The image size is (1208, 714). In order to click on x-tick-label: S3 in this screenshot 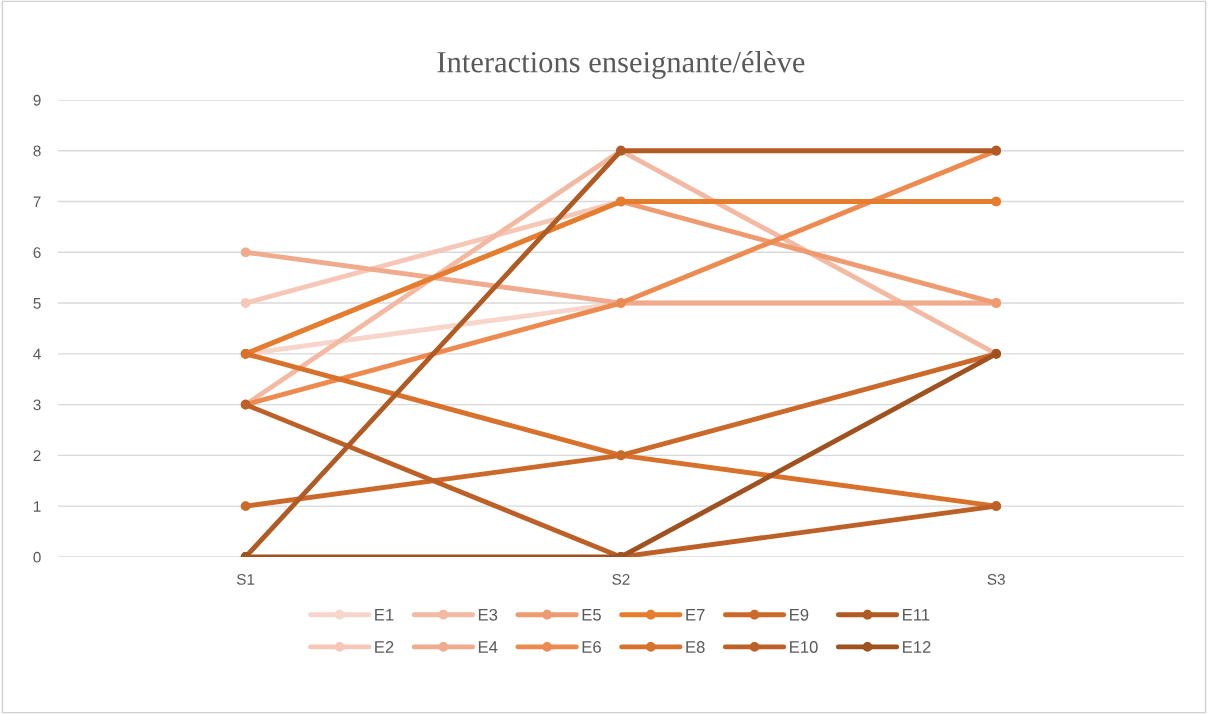, I will do `click(996, 579)`.